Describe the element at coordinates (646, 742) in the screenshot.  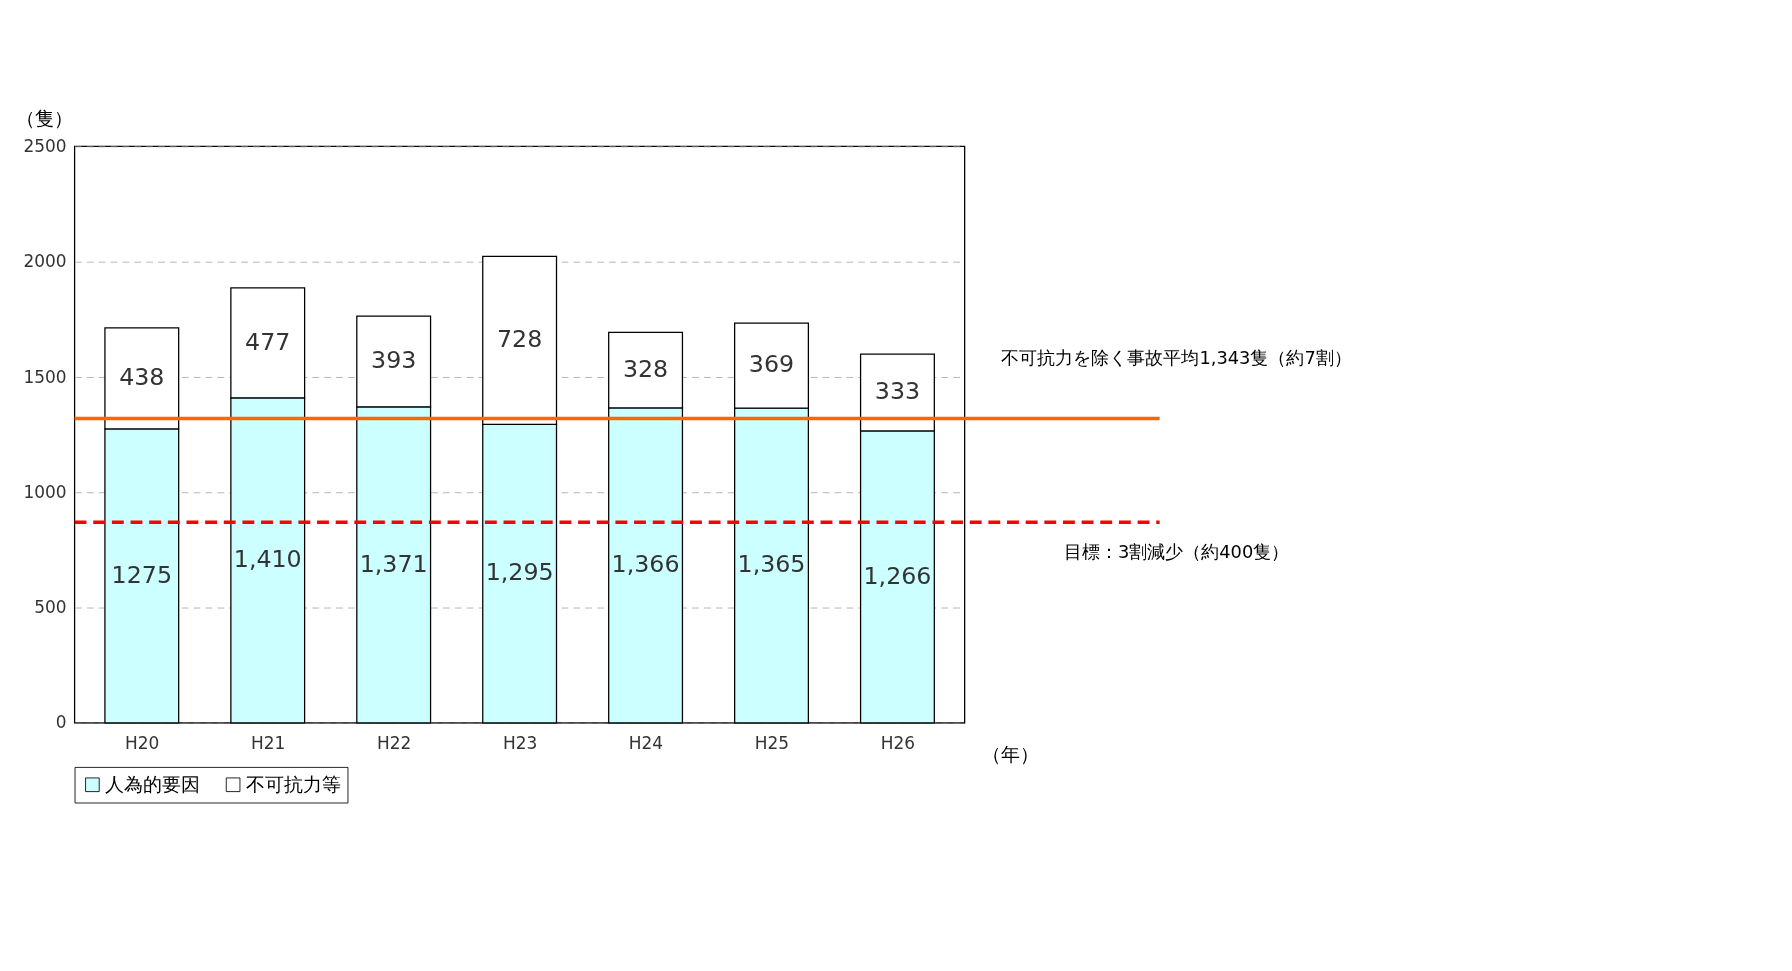
I see `x-tick-label: H24` at that location.